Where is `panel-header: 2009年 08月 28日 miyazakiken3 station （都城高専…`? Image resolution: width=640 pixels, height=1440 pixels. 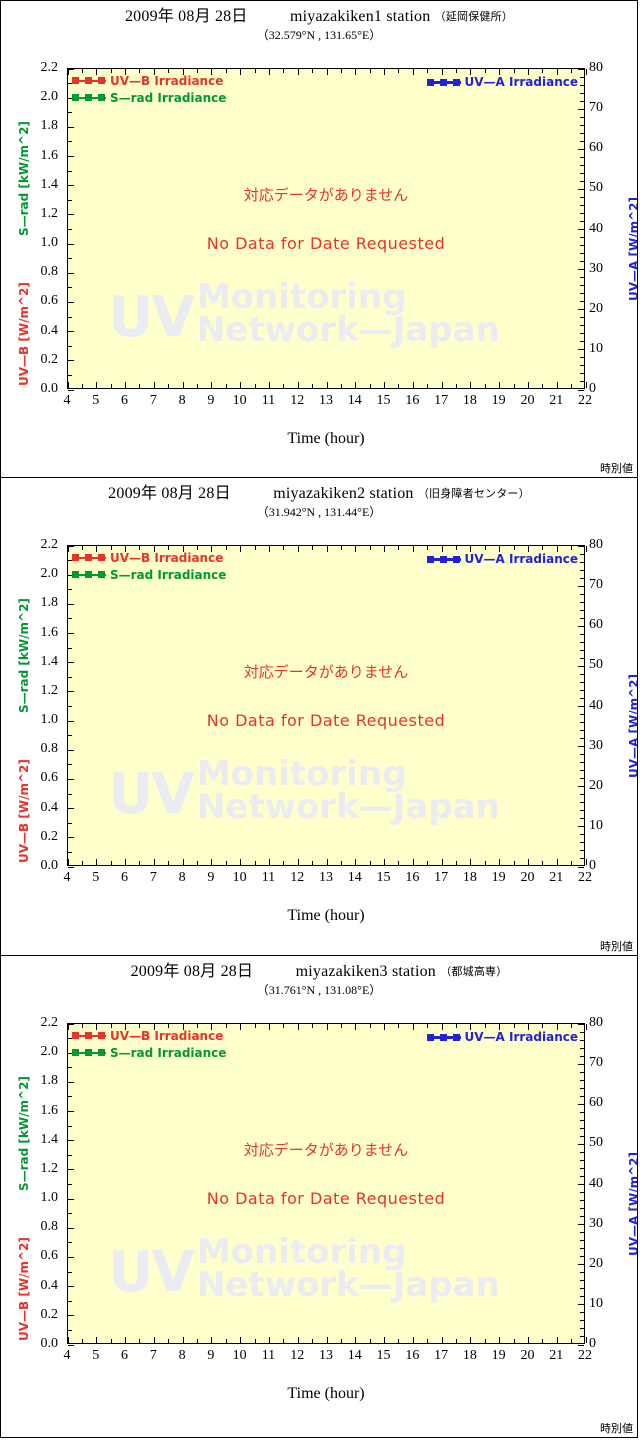 panel-header: 2009年 08月 28日 miyazakiken3 station （都城高専… is located at coordinates (319, 977).